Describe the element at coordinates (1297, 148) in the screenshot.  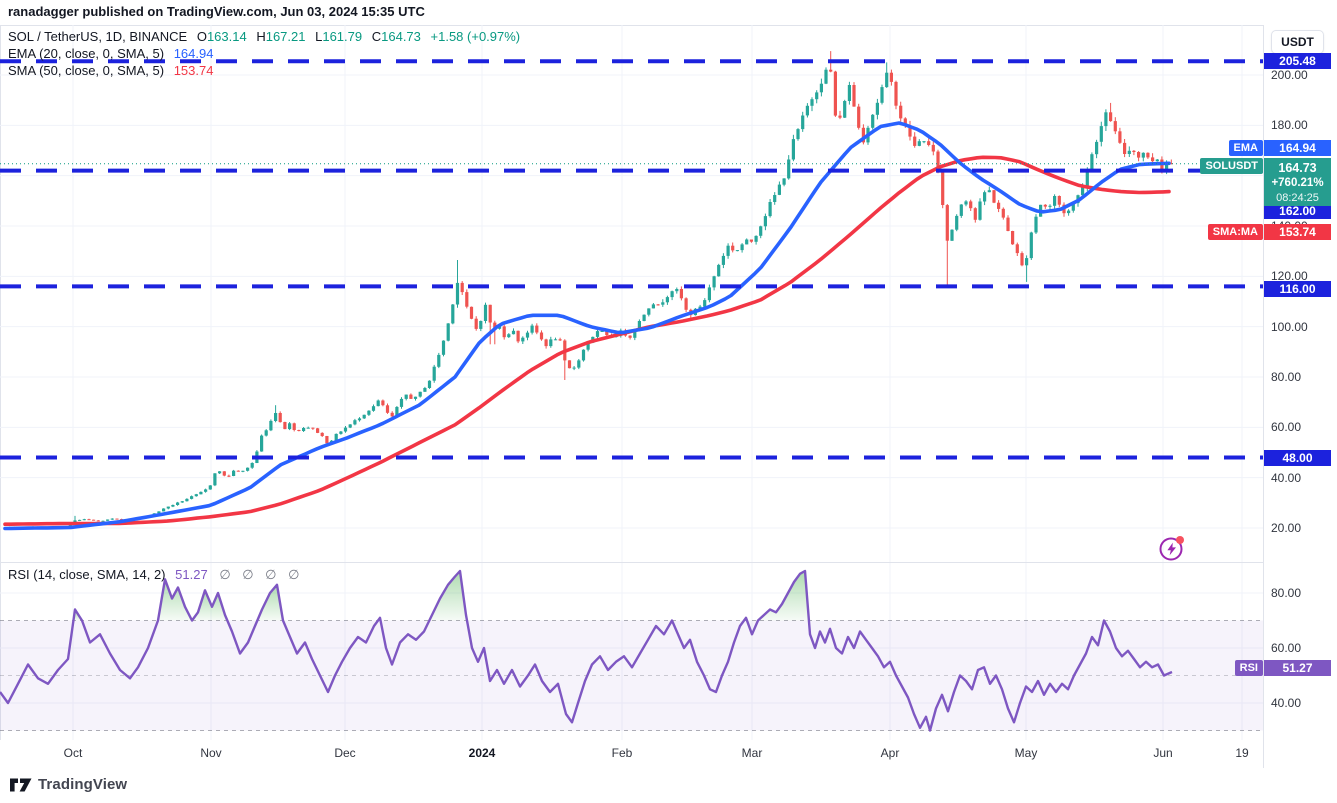
I see `ema-value-badge: 164.94` at that location.